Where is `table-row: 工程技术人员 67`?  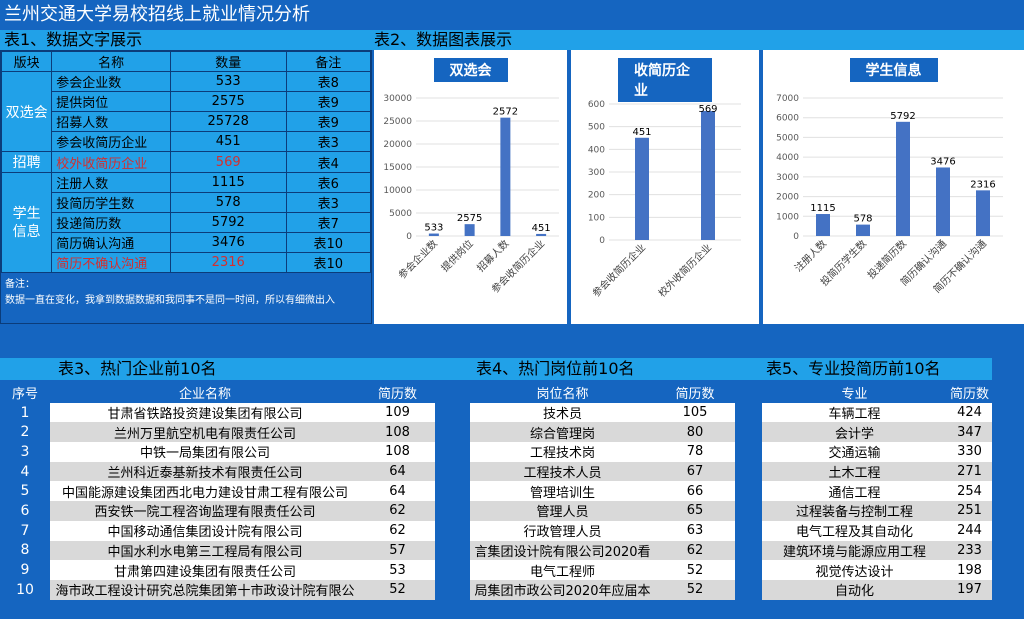
table-row: 工程技术人员 67 is located at coordinates (602, 471).